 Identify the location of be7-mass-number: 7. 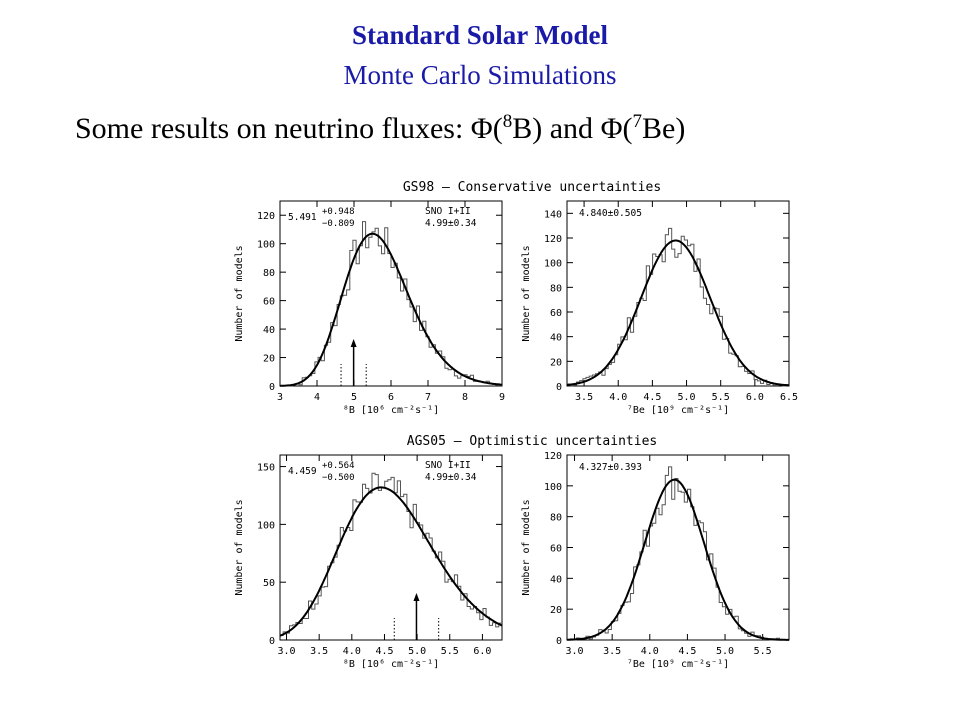
(637, 121).